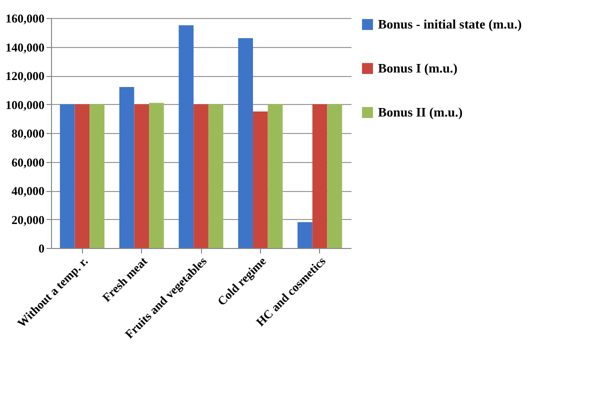 Image resolution: width=614 pixels, height=411 pixels. Describe the element at coordinates (28, 219) in the screenshot. I see `y-tick-label: 20,000` at that location.